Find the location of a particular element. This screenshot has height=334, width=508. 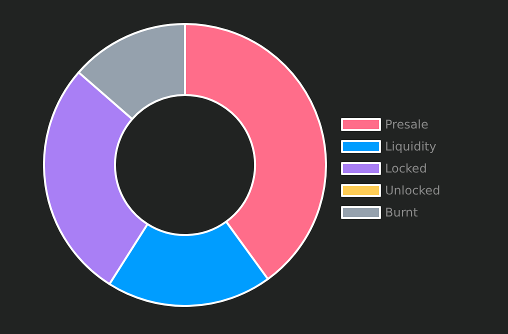

legend-label: Liquidity is located at coordinates (410, 147).